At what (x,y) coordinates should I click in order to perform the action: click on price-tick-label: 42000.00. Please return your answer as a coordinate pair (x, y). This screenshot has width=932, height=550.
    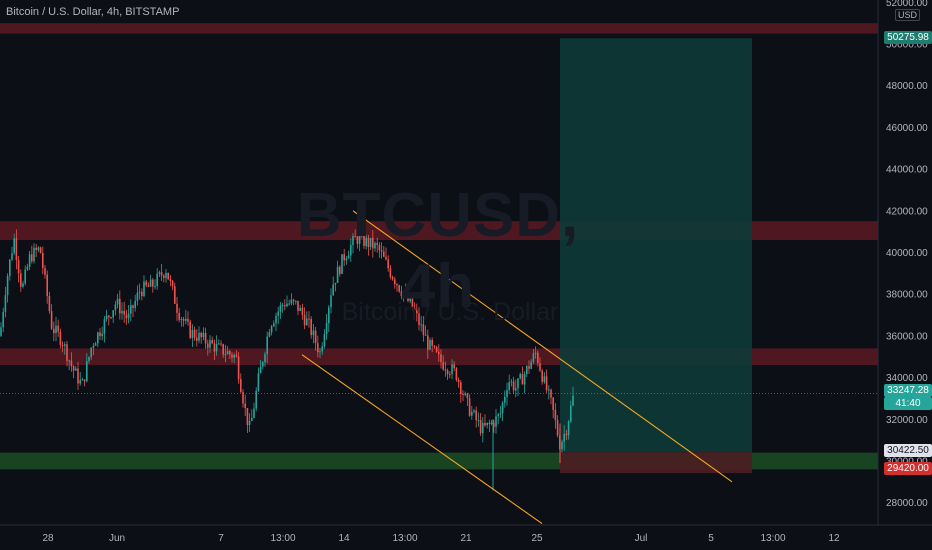
    Looking at the image, I should click on (907, 211).